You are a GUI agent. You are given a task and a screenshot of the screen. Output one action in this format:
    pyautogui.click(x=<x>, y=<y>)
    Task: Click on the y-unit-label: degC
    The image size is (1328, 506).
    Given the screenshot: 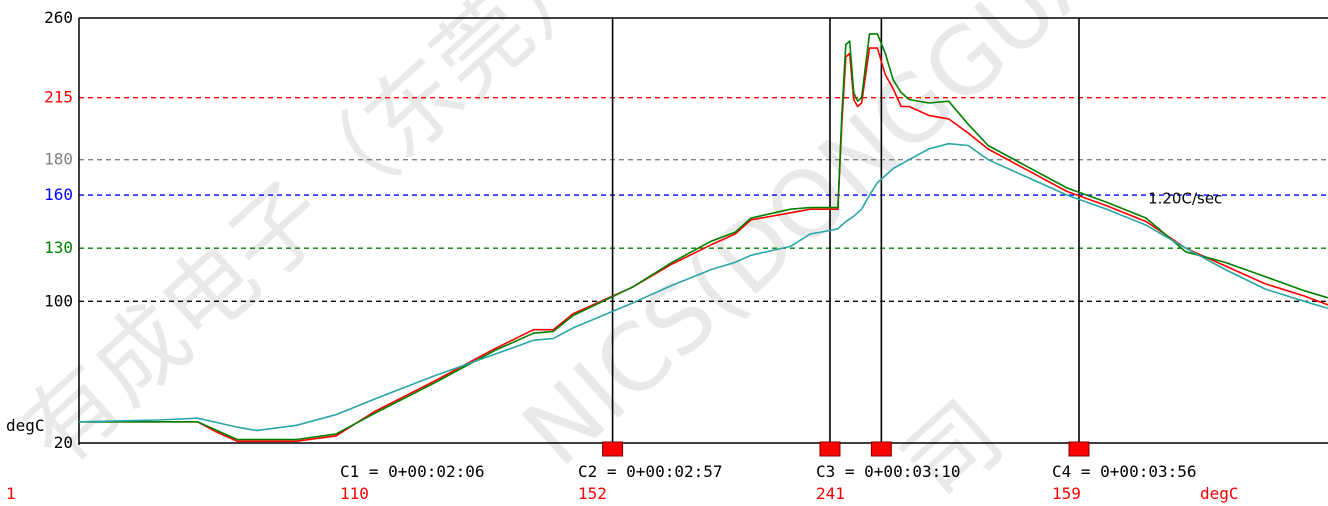 What is the action you would take?
    pyautogui.click(x=25, y=425)
    